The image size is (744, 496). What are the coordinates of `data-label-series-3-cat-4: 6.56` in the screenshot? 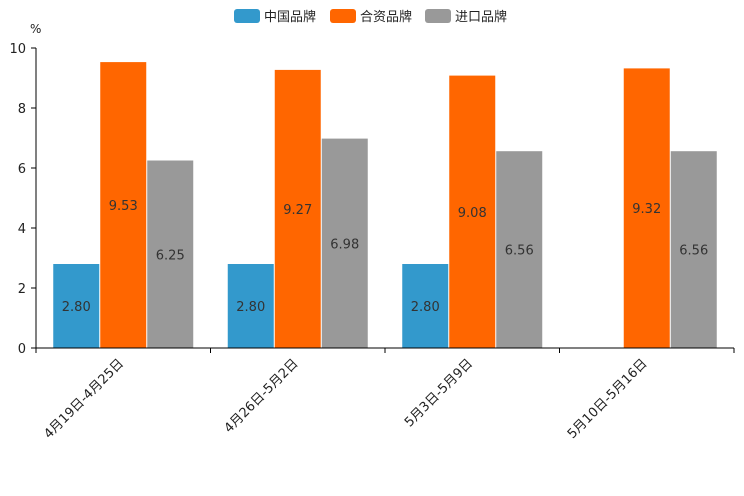 It's located at (693, 251).